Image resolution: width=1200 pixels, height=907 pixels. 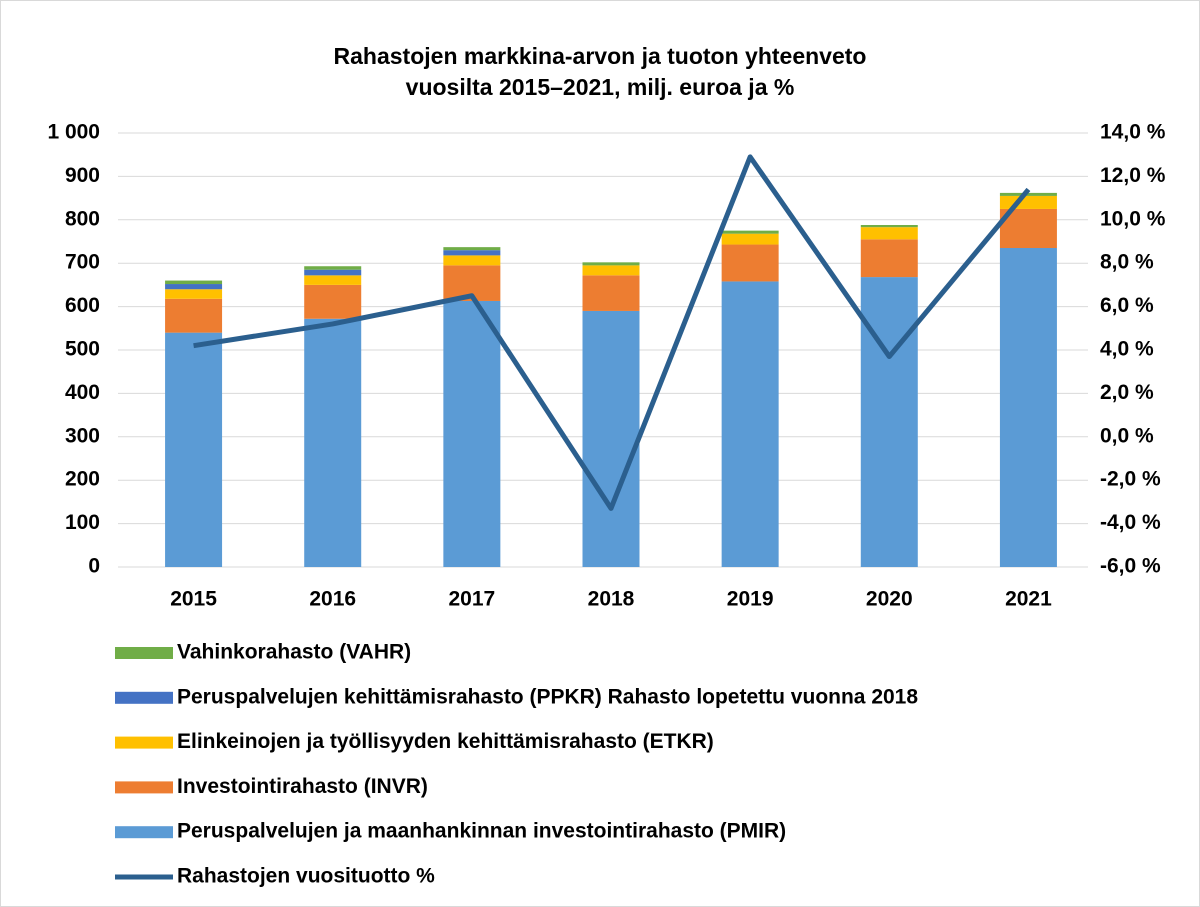 I want to click on y-tick-label: 400, so click(x=82, y=392).